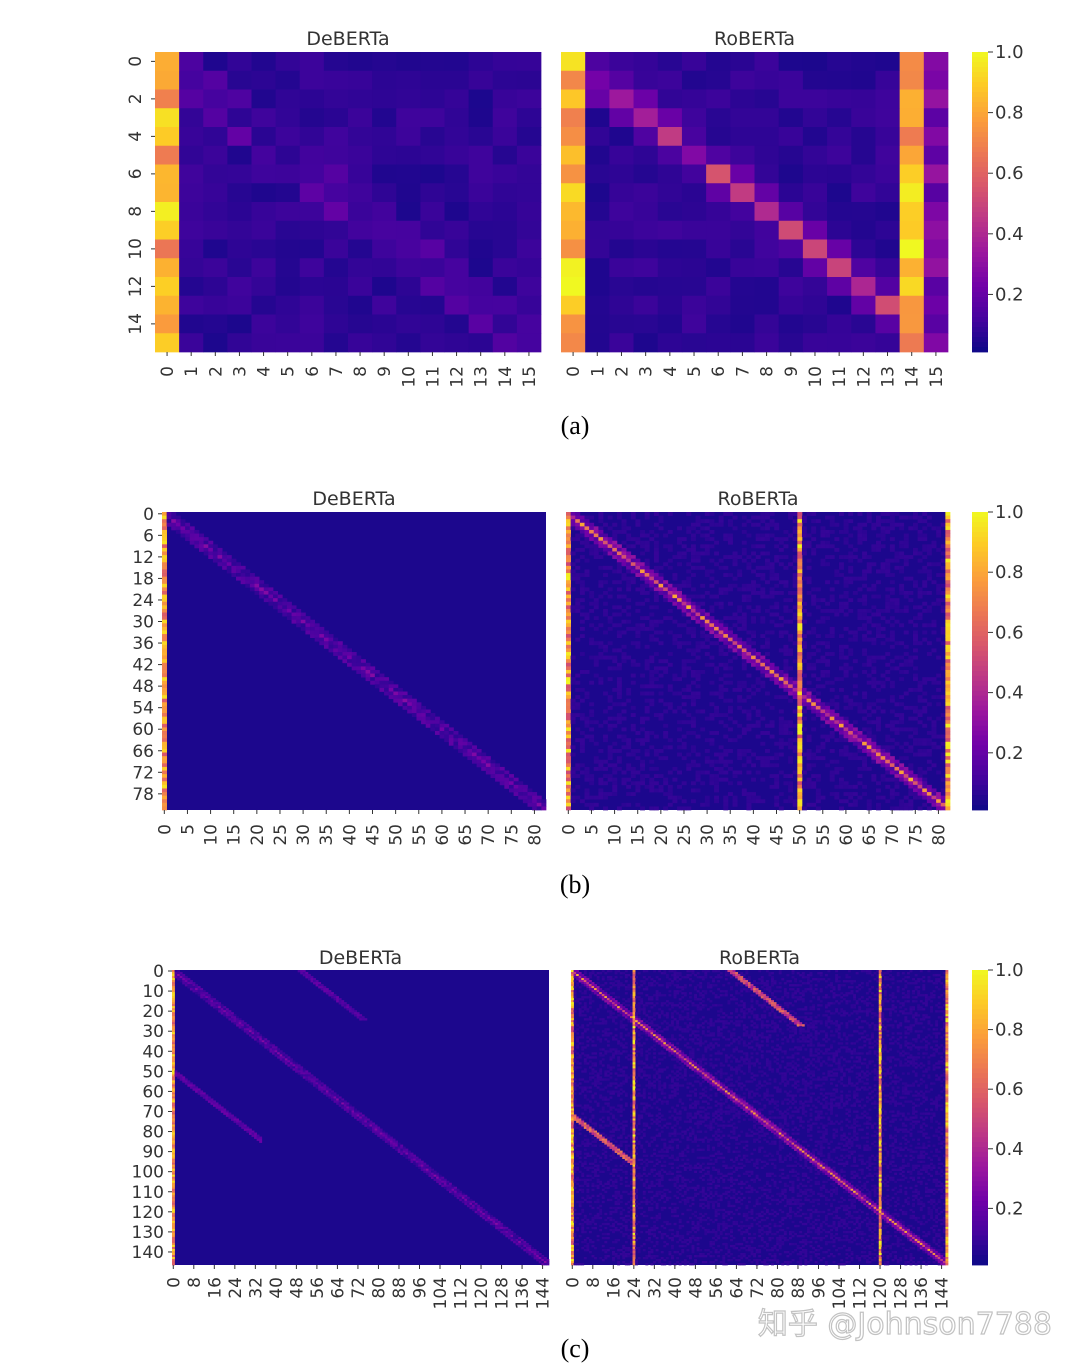 The height and width of the screenshot is (1368, 1082). I want to click on x-tick-label: 0, so click(168, 371).